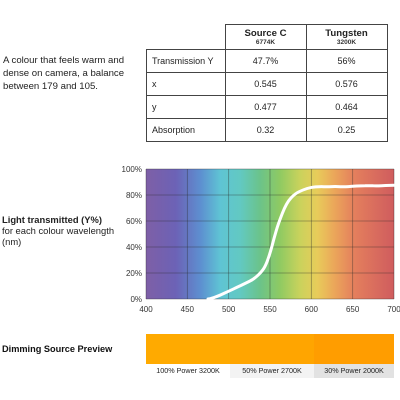  Describe the element at coordinates (354, 371) in the screenshot. I see `dimming-label: 30% Power 2000K` at that location.